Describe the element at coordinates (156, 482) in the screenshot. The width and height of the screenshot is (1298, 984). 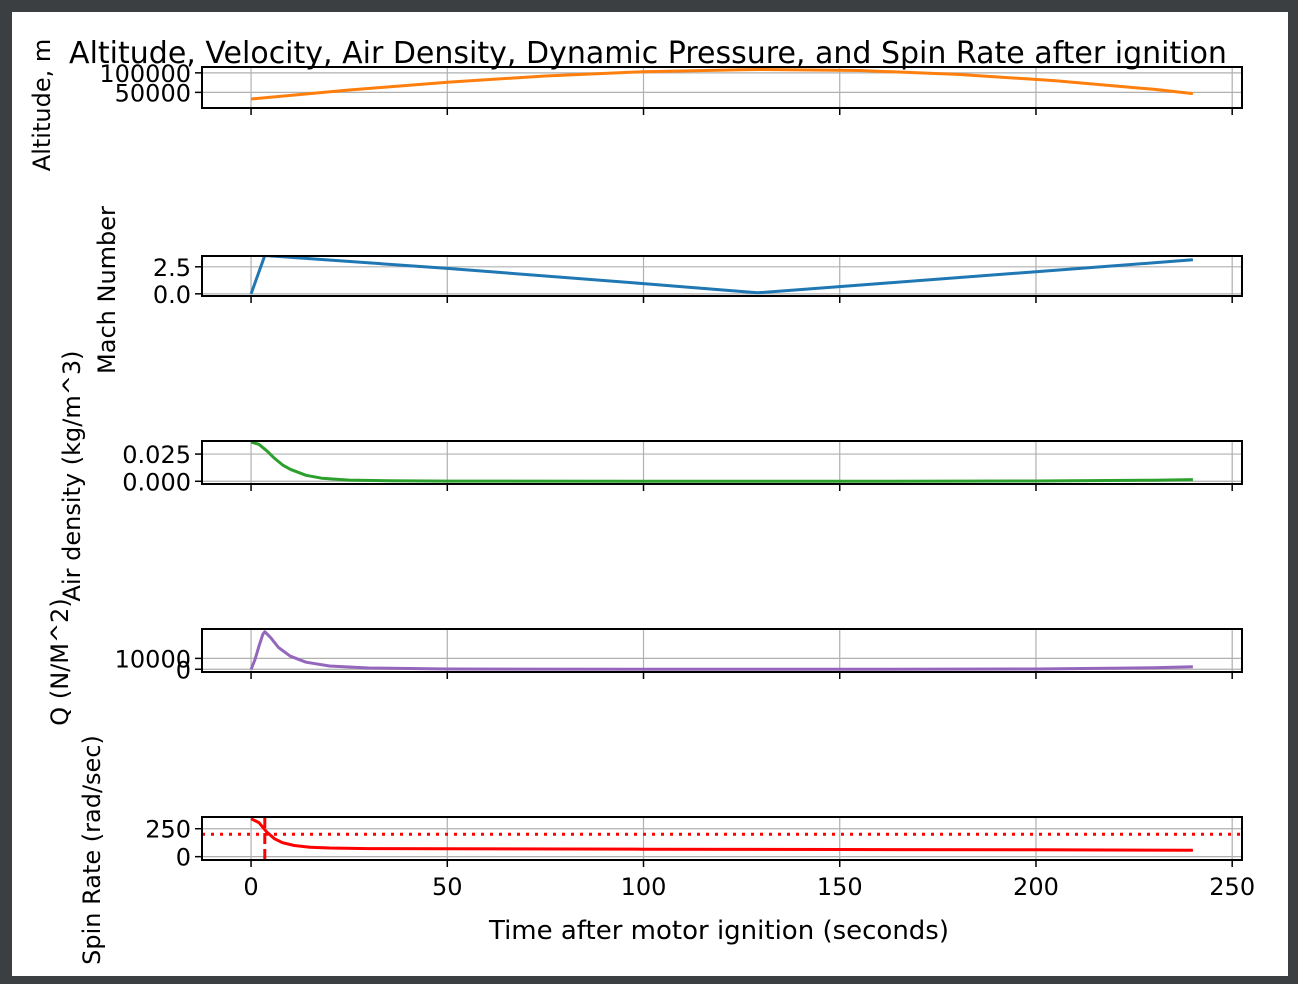
I see `y-tick-label: 0.000` at that location.